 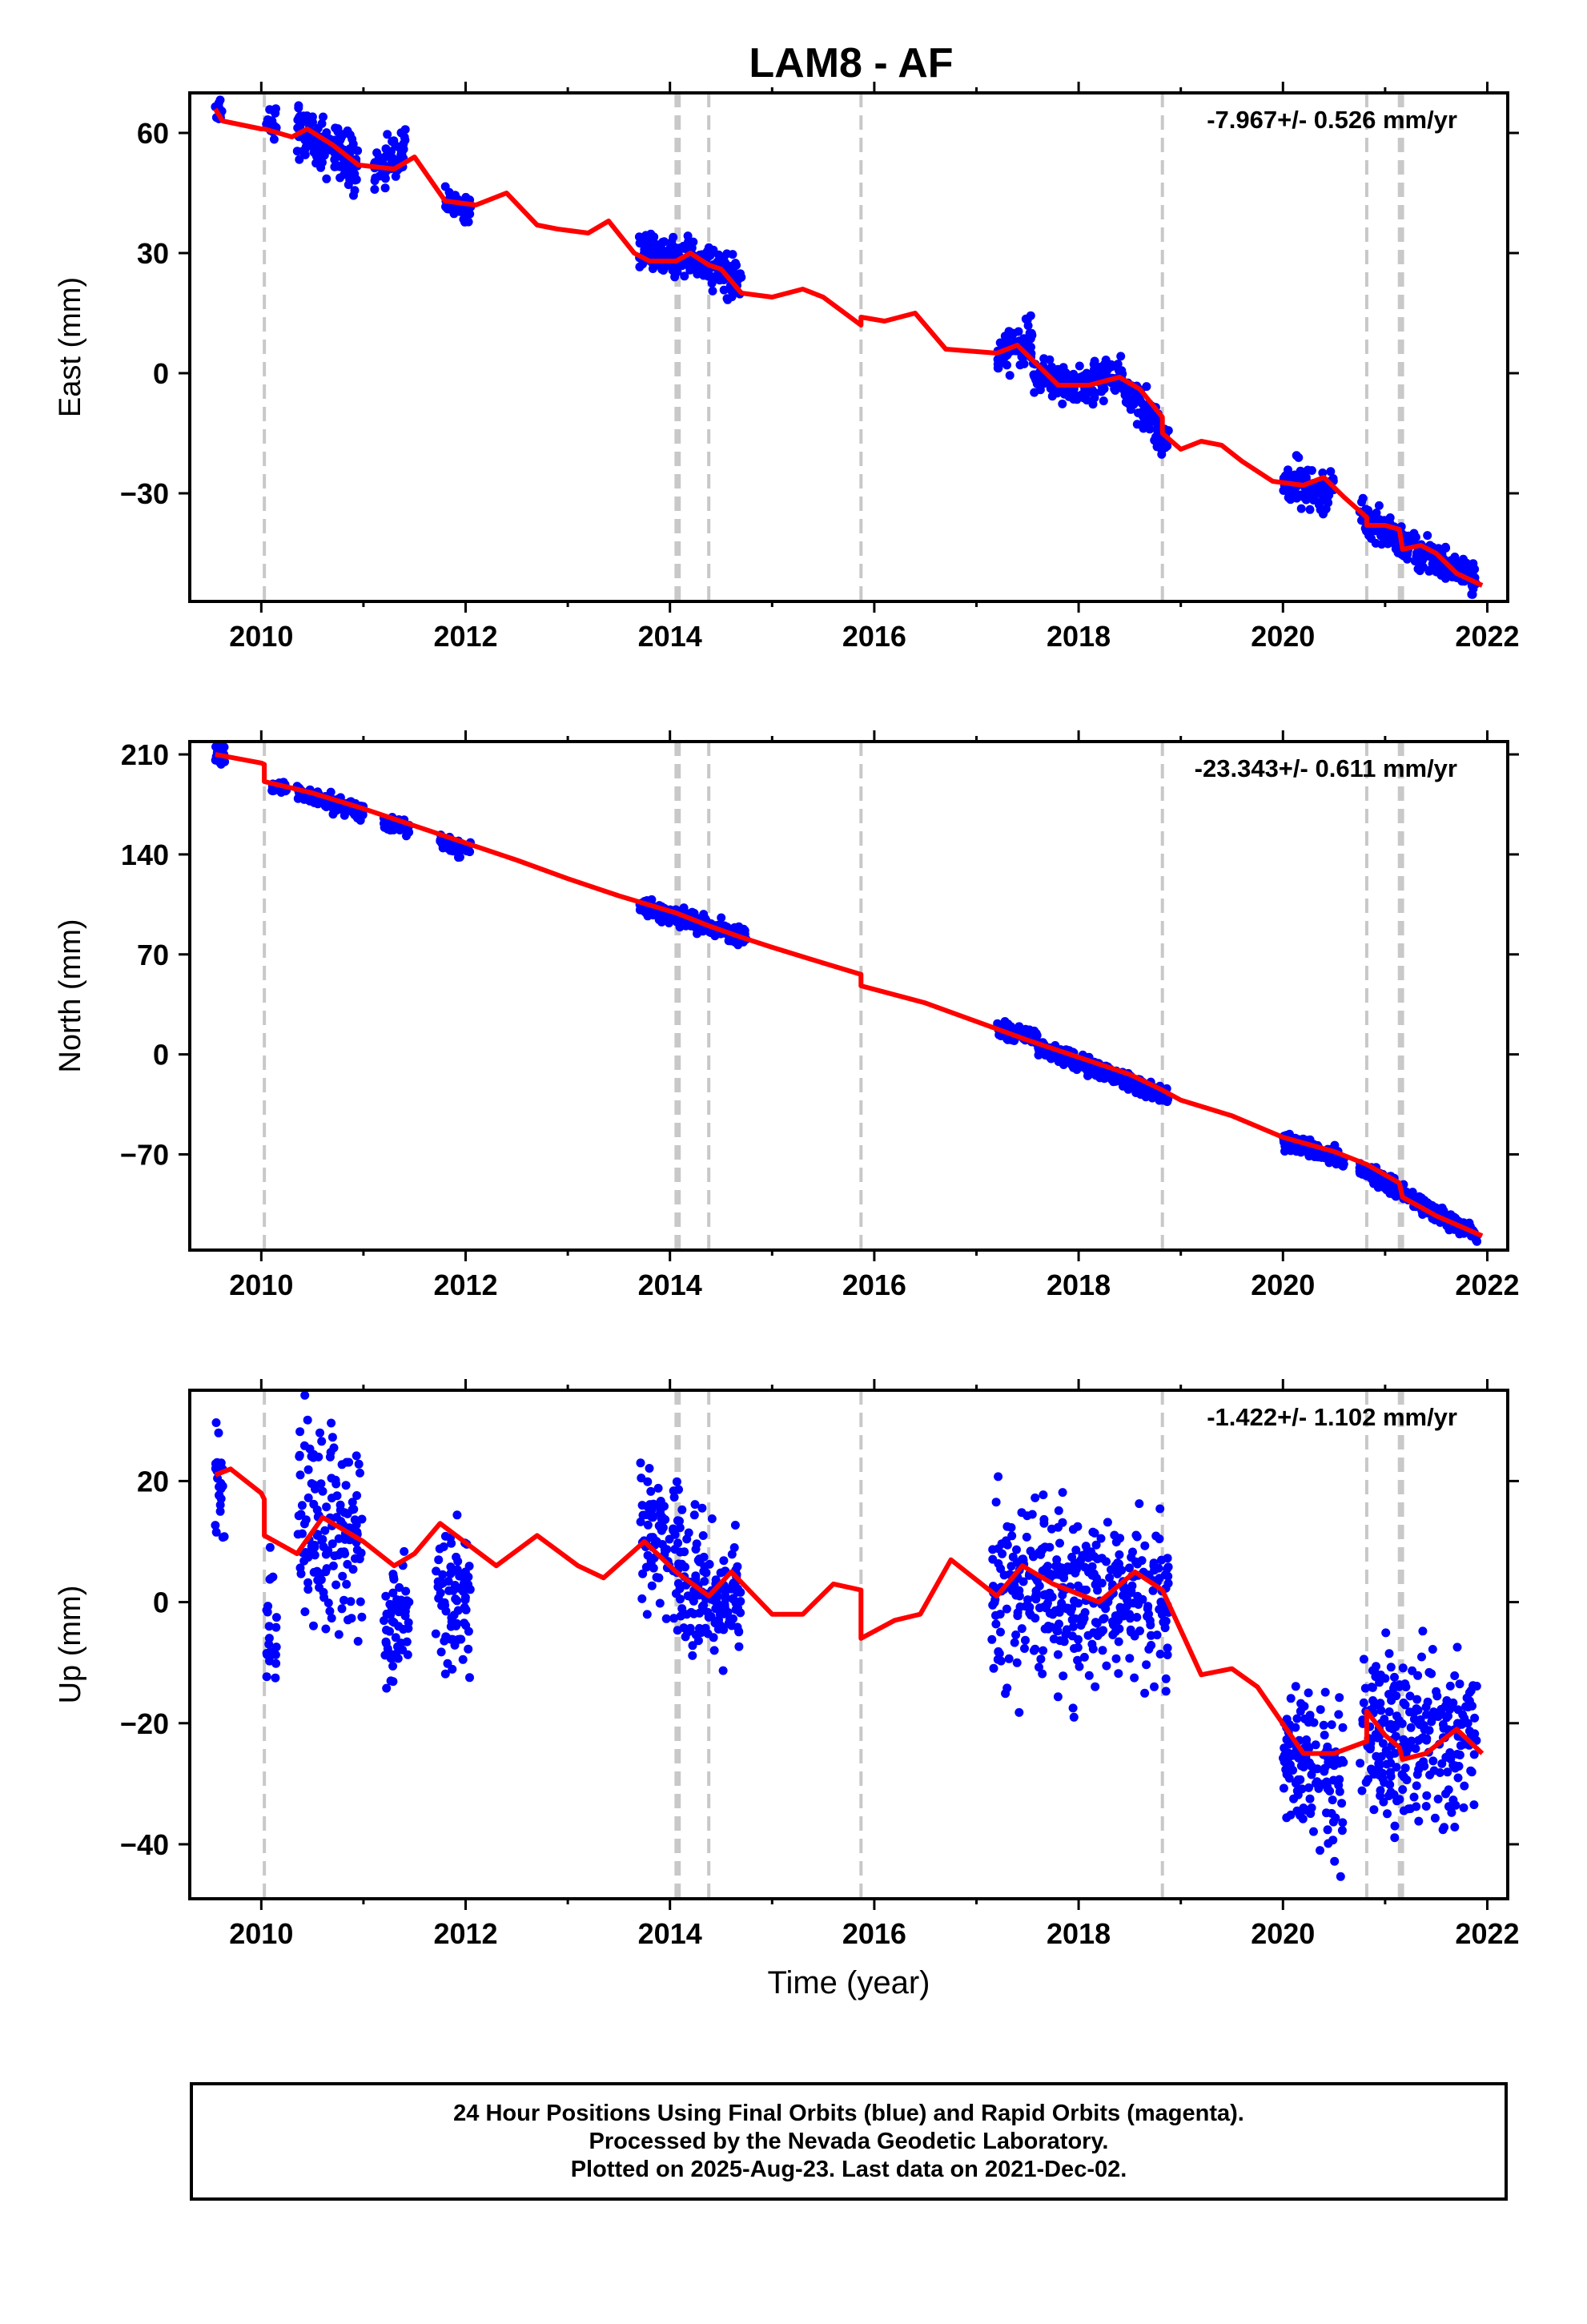 I want to click on x-tick-label: 2016, so click(x=874, y=1285).